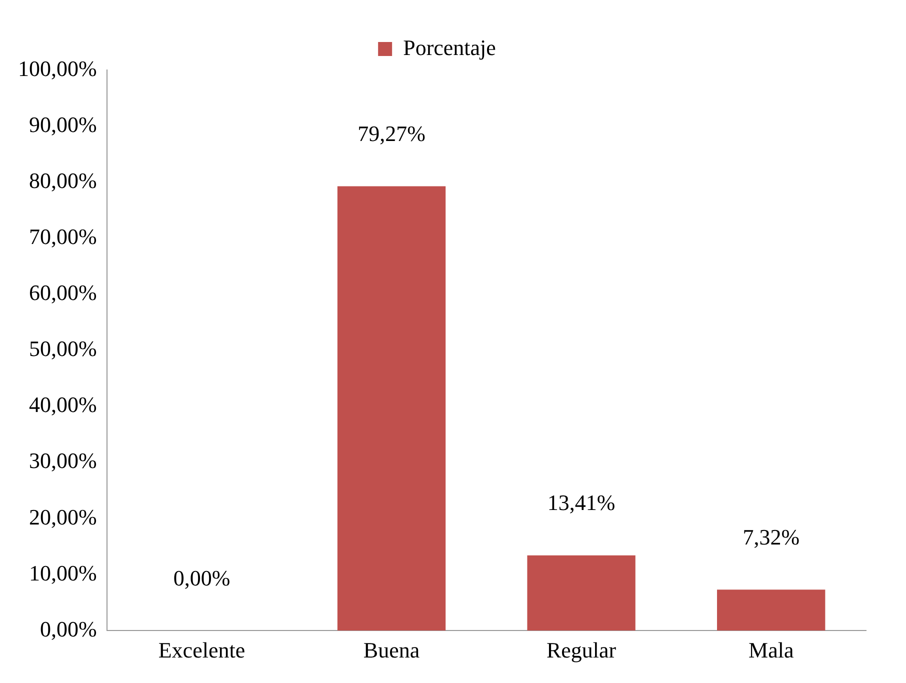  Describe the element at coordinates (771, 537) in the screenshot. I see `text: 7,32%` at that location.